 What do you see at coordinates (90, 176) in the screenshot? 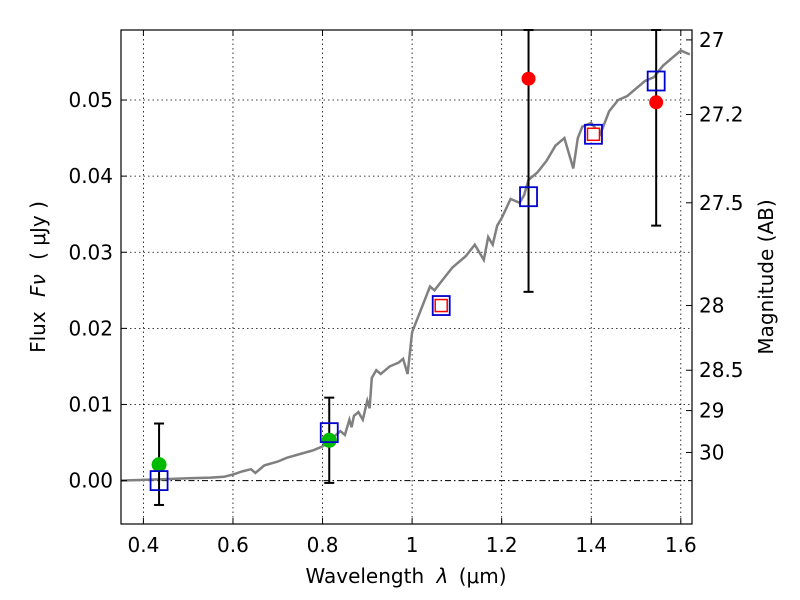
I see `y-tick-label: 0.04` at bounding box center [90, 176].